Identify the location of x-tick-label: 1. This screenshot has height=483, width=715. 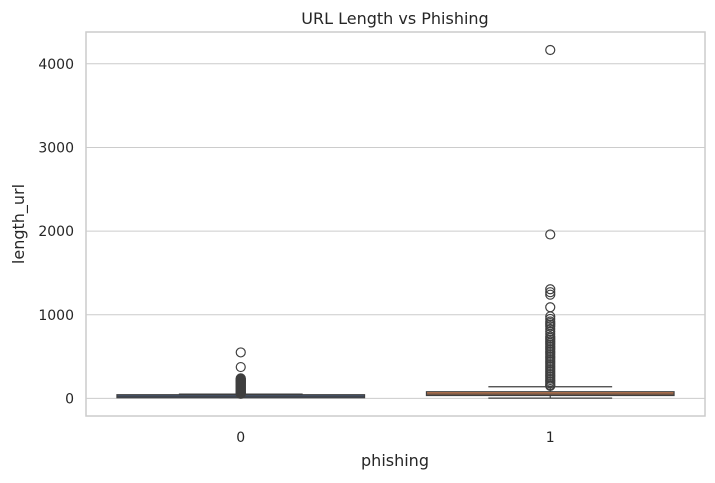
(550, 438).